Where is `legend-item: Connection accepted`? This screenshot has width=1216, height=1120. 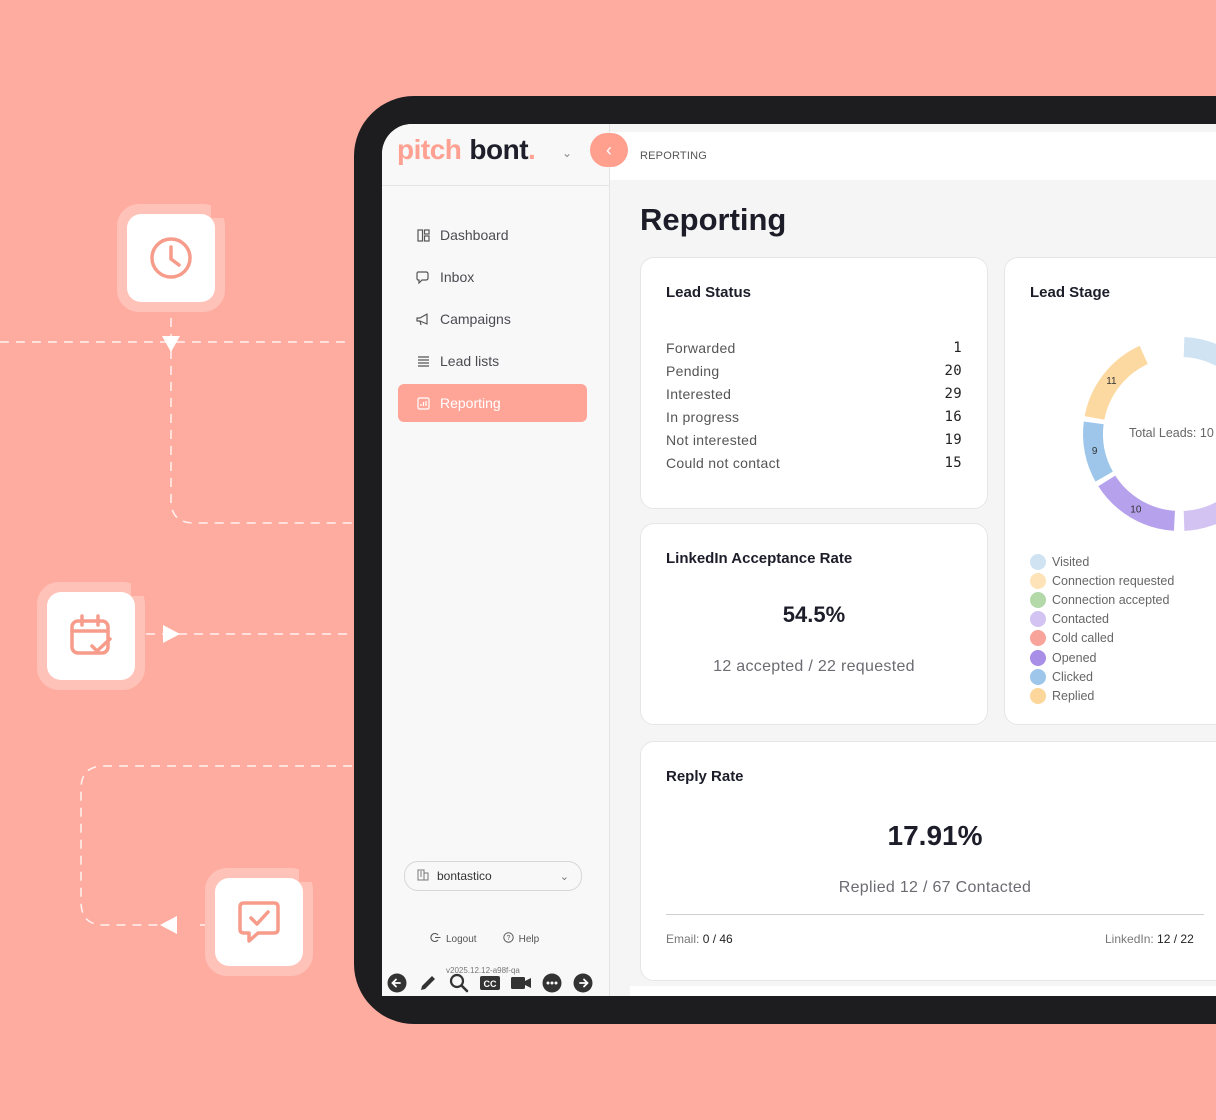 legend-item: Connection accepted is located at coordinates (1102, 599).